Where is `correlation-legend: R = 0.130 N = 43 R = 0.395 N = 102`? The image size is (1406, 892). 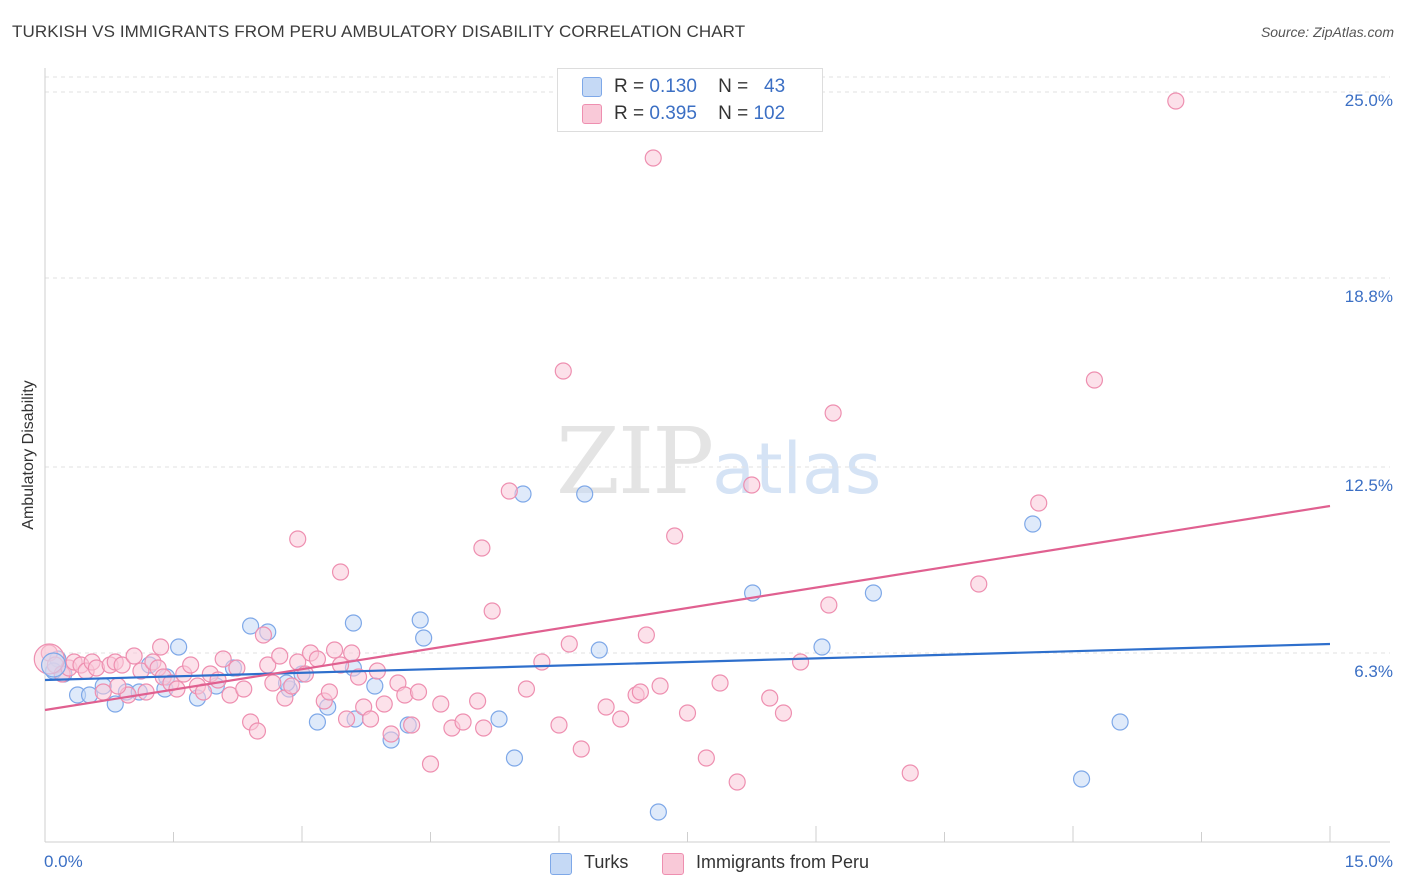 correlation-legend: R = 0.130 N = 43 R = 0.395 N = 102 is located at coordinates (690, 100).